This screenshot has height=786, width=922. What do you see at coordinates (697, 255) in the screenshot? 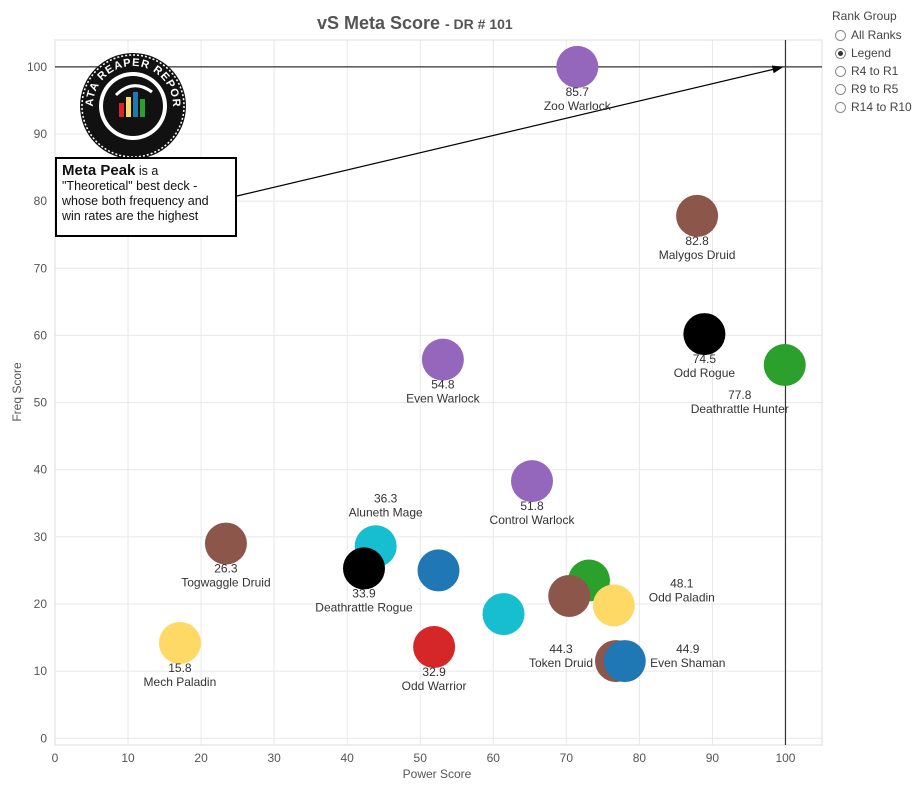
I see `point-name-label: Malygos Druid` at bounding box center [697, 255].